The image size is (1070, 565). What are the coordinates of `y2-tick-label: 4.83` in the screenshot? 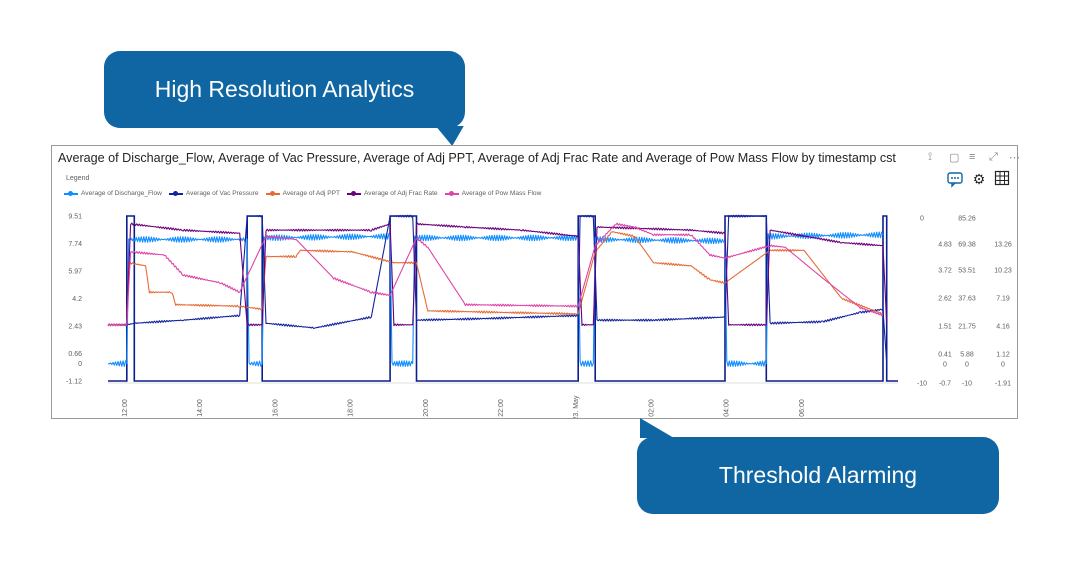 It's located at (945, 245).